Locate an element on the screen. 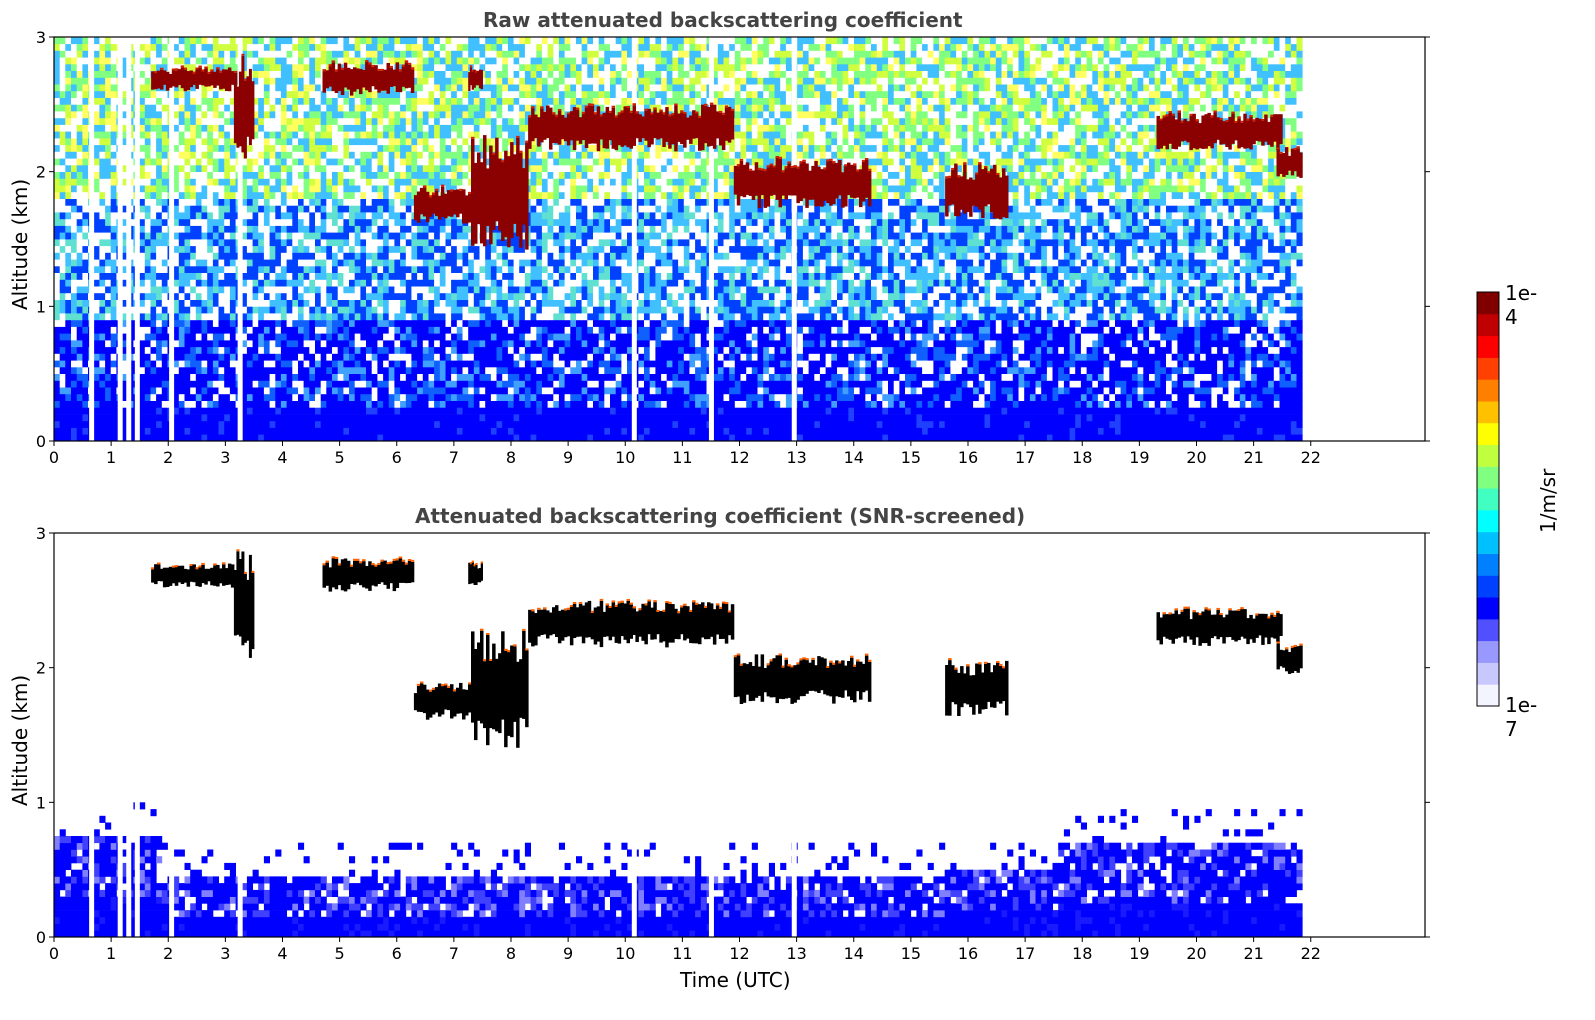  panel-1-ytick-label-1: 1 is located at coordinates (41, 306).